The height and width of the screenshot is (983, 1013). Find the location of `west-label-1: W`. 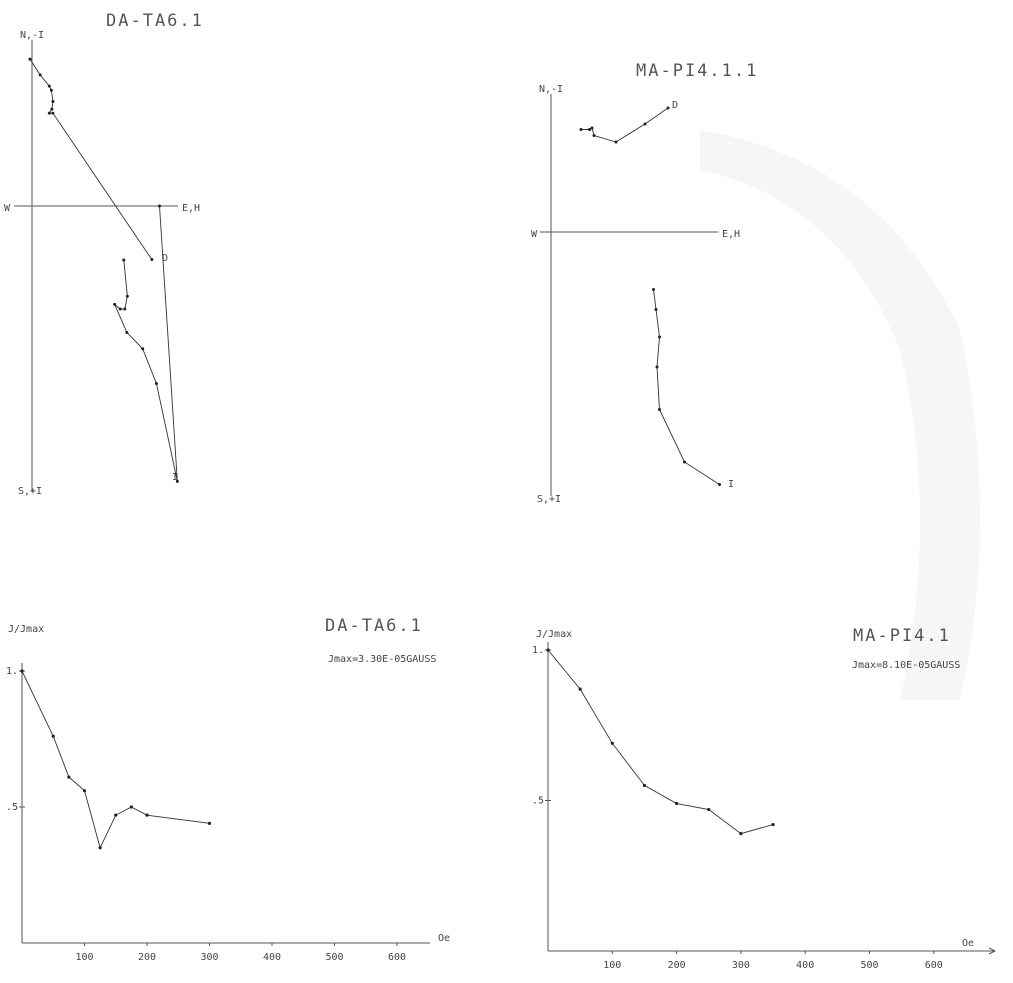

west-label-1: W is located at coordinates (7, 208).